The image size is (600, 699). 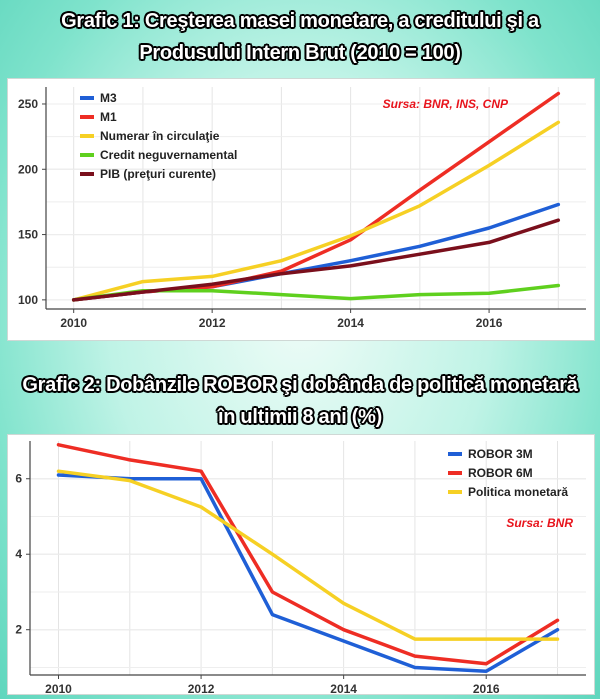 I want to click on chart2-xtick-label: 2012, so click(x=201, y=688).